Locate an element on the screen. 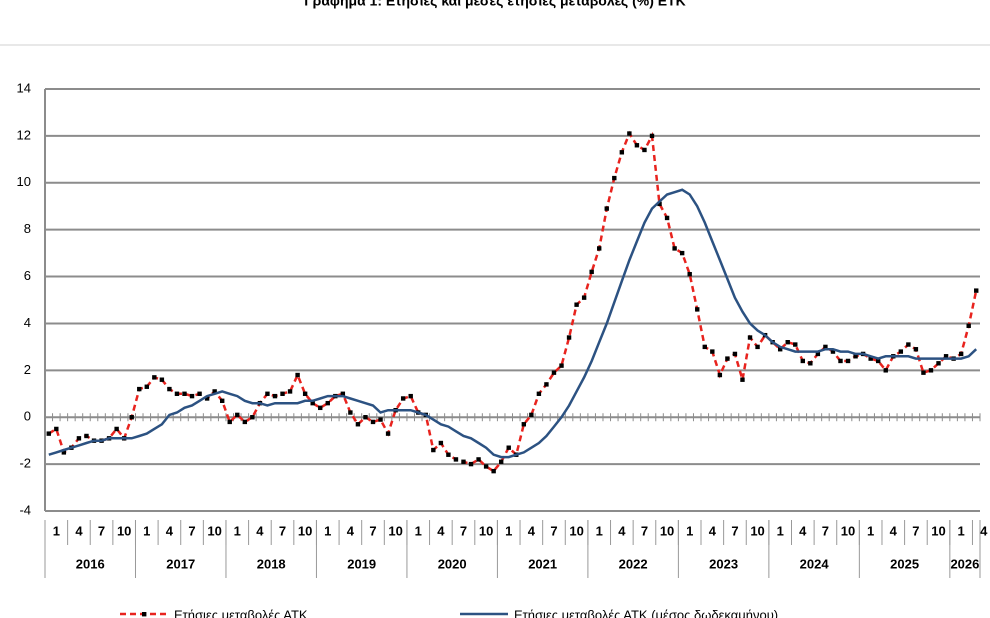  year-label: 2021 is located at coordinates (542, 563).